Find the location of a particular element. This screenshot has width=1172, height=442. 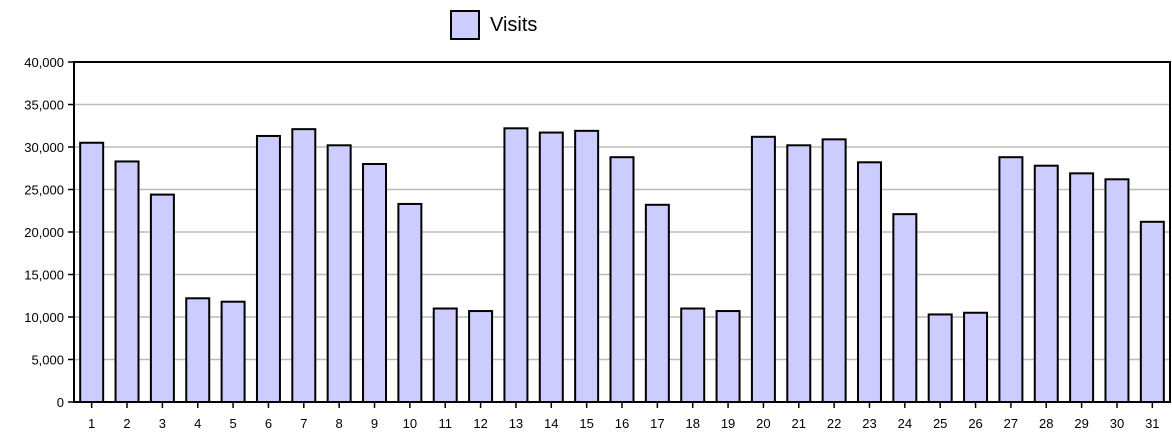

y-tick-label: 35,000 is located at coordinates (44, 105).